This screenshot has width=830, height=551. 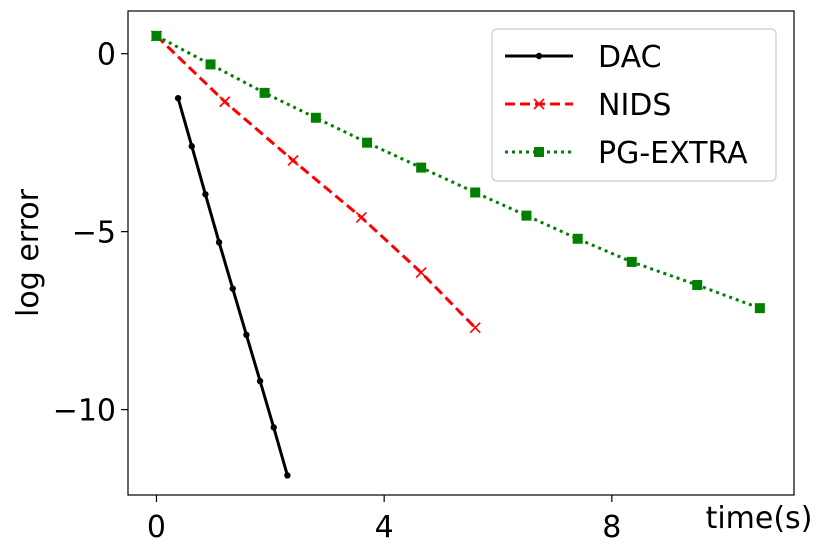 I want to click on legend: DAC NIDS PG-EXTRA, so click(x=634, y=105).